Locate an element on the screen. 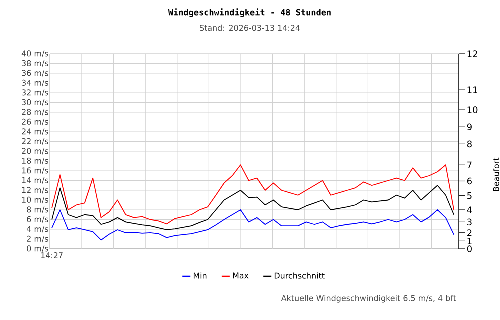  text: 6 is located at coordinates (469, 181).